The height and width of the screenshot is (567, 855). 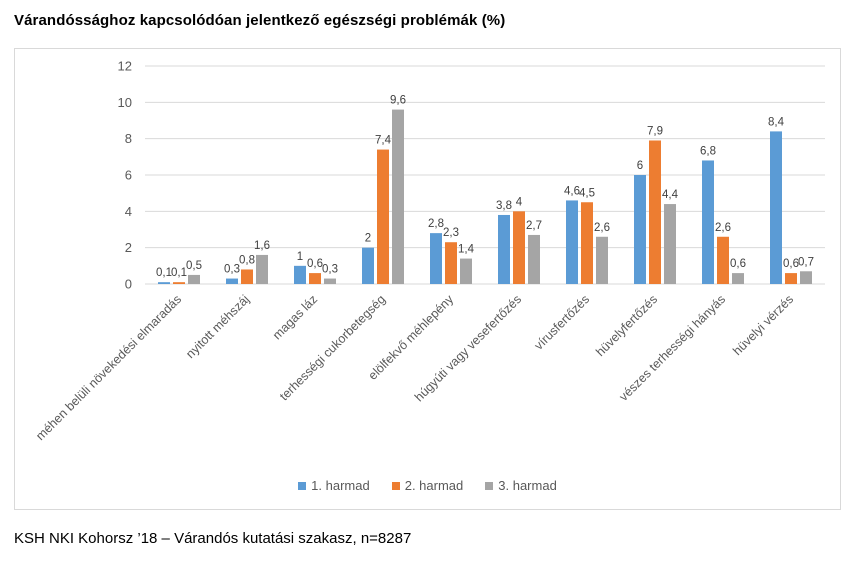 I want to click on legend-item-3: 3. harmad, so click(x=521, y=485).